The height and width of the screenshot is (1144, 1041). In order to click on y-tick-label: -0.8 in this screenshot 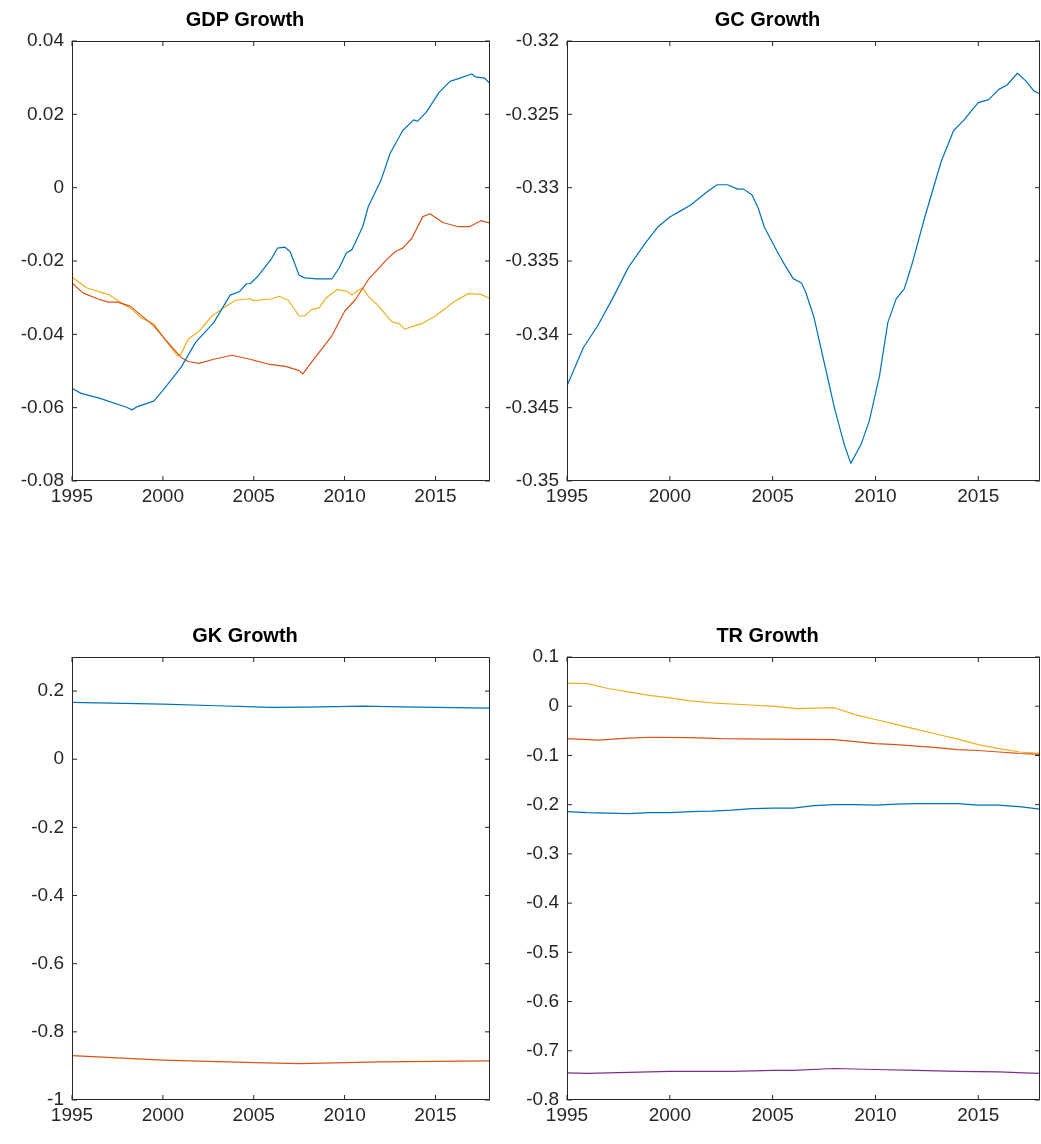, I will do `click(47, 1031)`.